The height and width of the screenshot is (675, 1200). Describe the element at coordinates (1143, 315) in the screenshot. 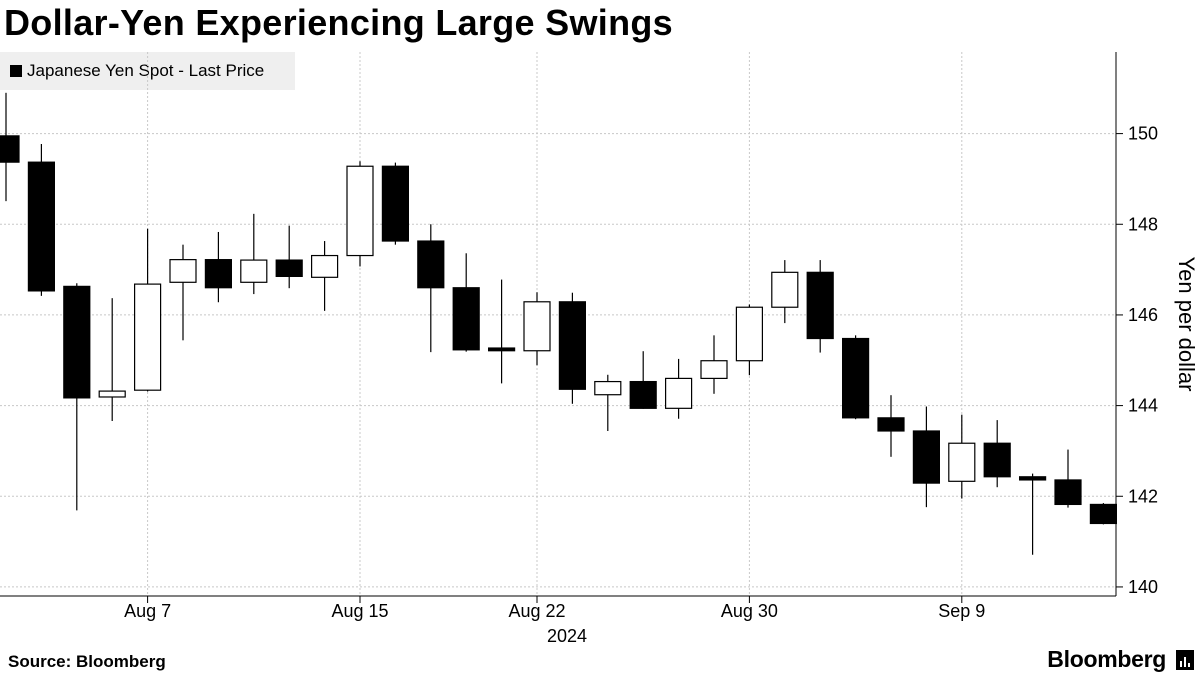

I see `y-tick-label: 146` at that location.